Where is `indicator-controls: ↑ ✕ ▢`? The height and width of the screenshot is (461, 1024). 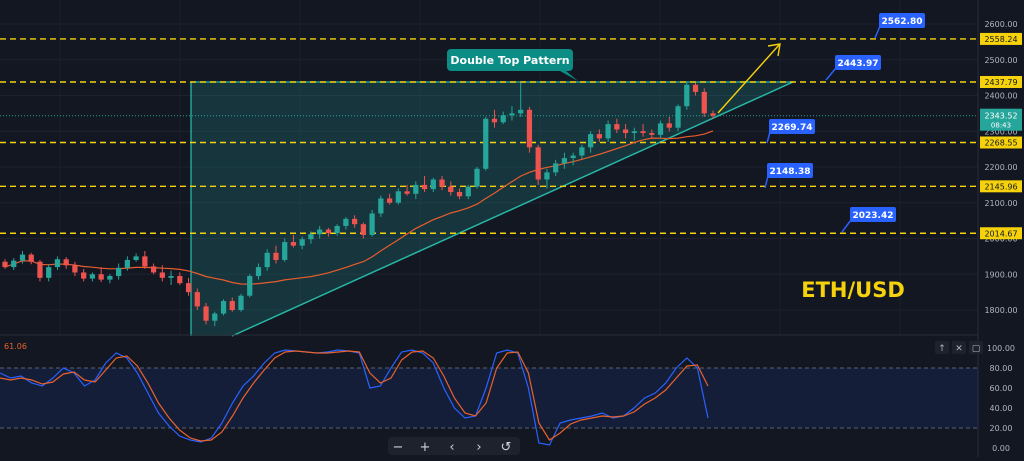
indicator-controls: ↑ ✕ ▢ is located at coordinates (959, 347).